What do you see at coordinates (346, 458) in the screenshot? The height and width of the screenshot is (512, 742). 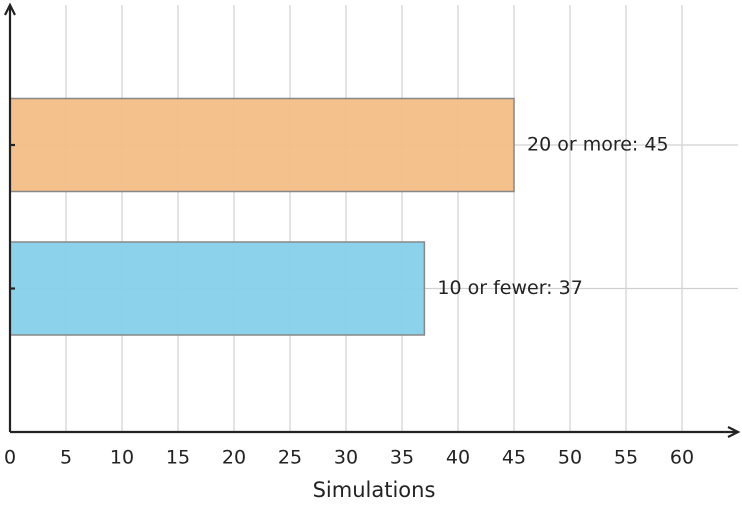 I see `x-tick-label: 30` at bounding box center [346, 458].